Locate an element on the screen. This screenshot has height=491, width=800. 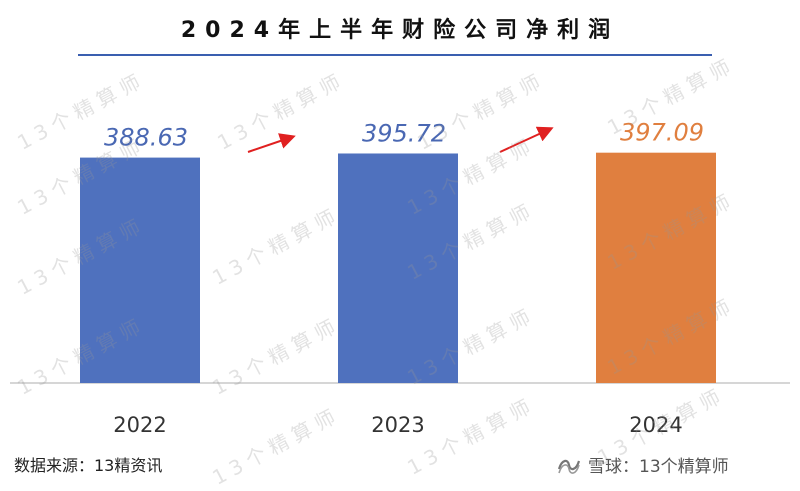
x-tick-label-2023: 2023 is located at coordinates (397, 425).